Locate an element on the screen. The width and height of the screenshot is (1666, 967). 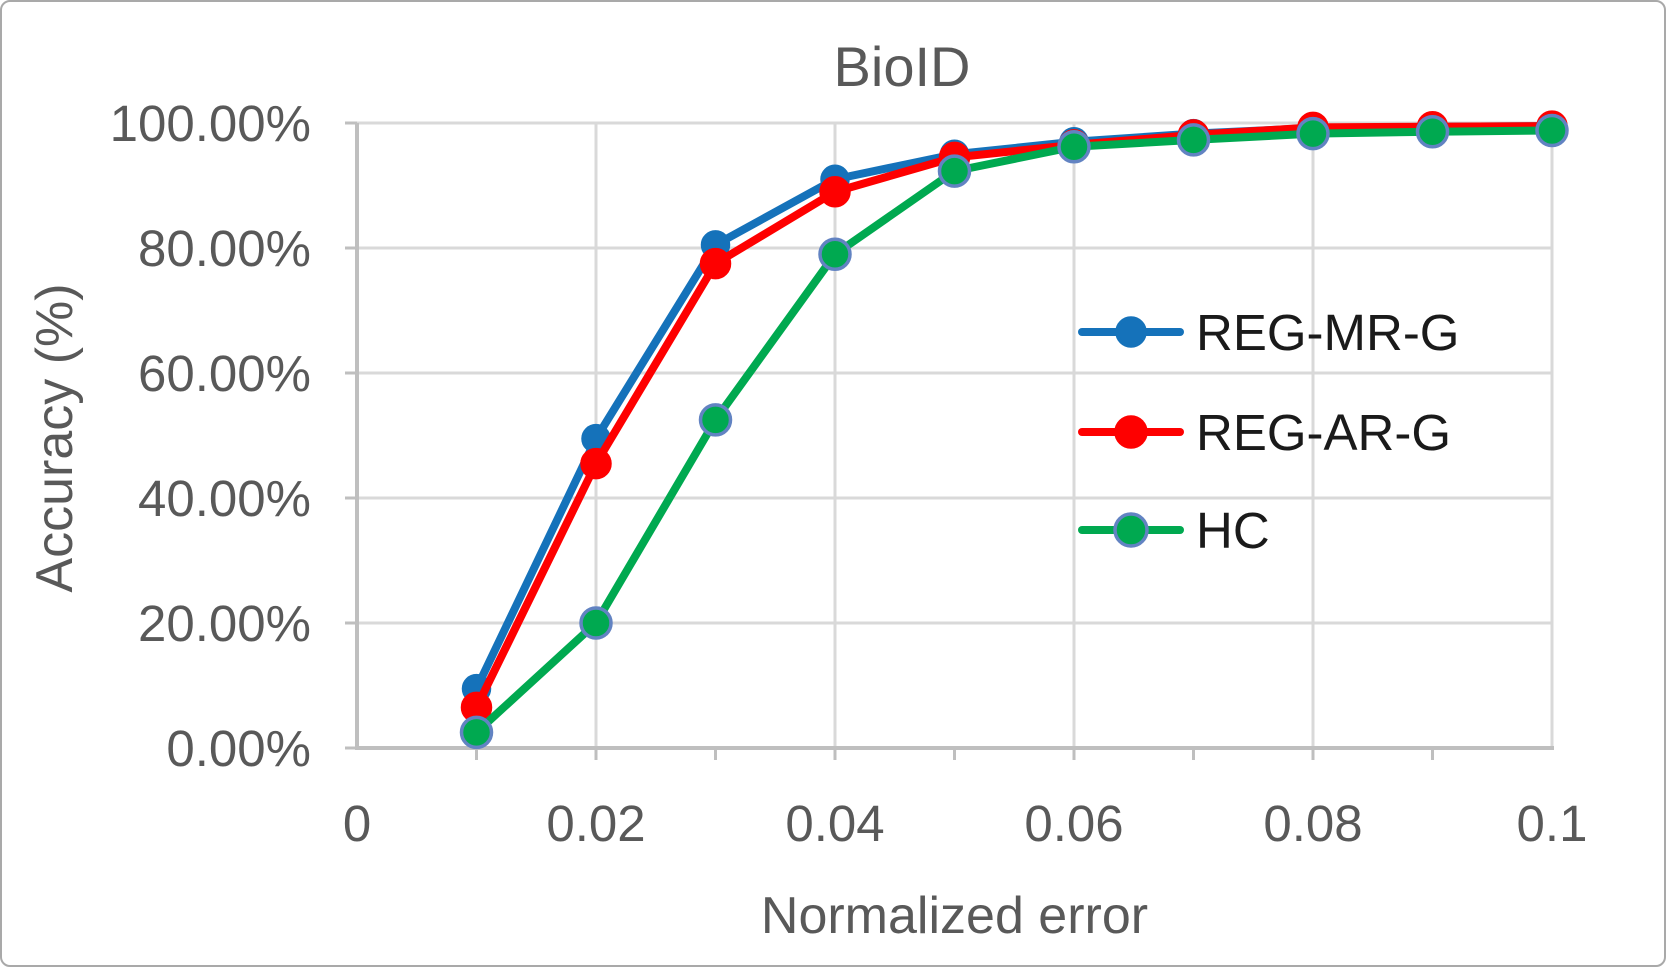
legend-label-HC: HC is located at coordinates (1233, 530).